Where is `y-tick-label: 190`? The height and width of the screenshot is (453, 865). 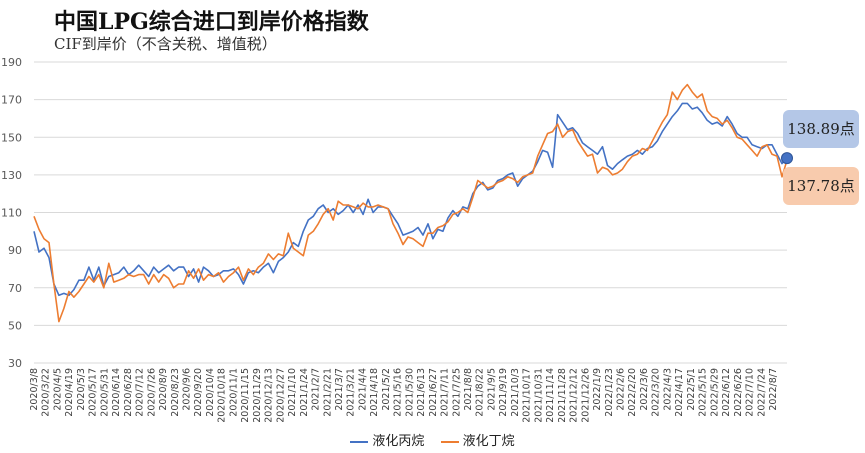
y-tick-label: 190 is located at coordinates (11, 62).